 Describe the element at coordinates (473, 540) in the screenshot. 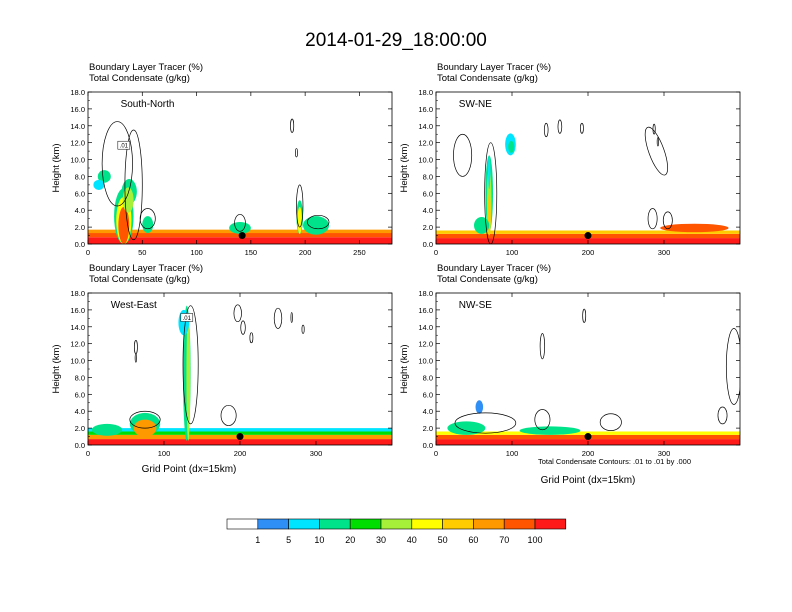

I see `colorbar-label: 60` at that location.